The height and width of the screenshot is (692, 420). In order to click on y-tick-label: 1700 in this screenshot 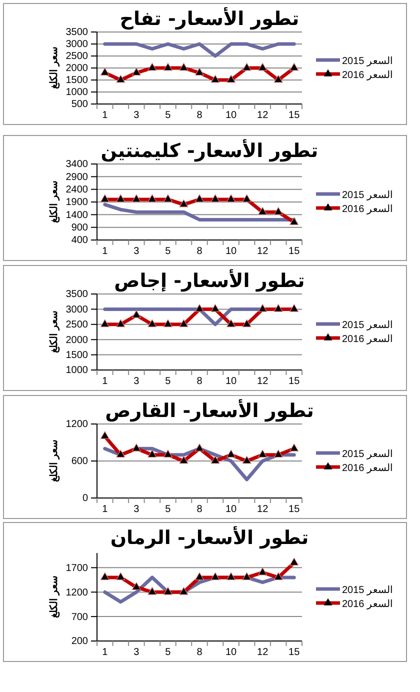, I will do `click(77, 568)`.